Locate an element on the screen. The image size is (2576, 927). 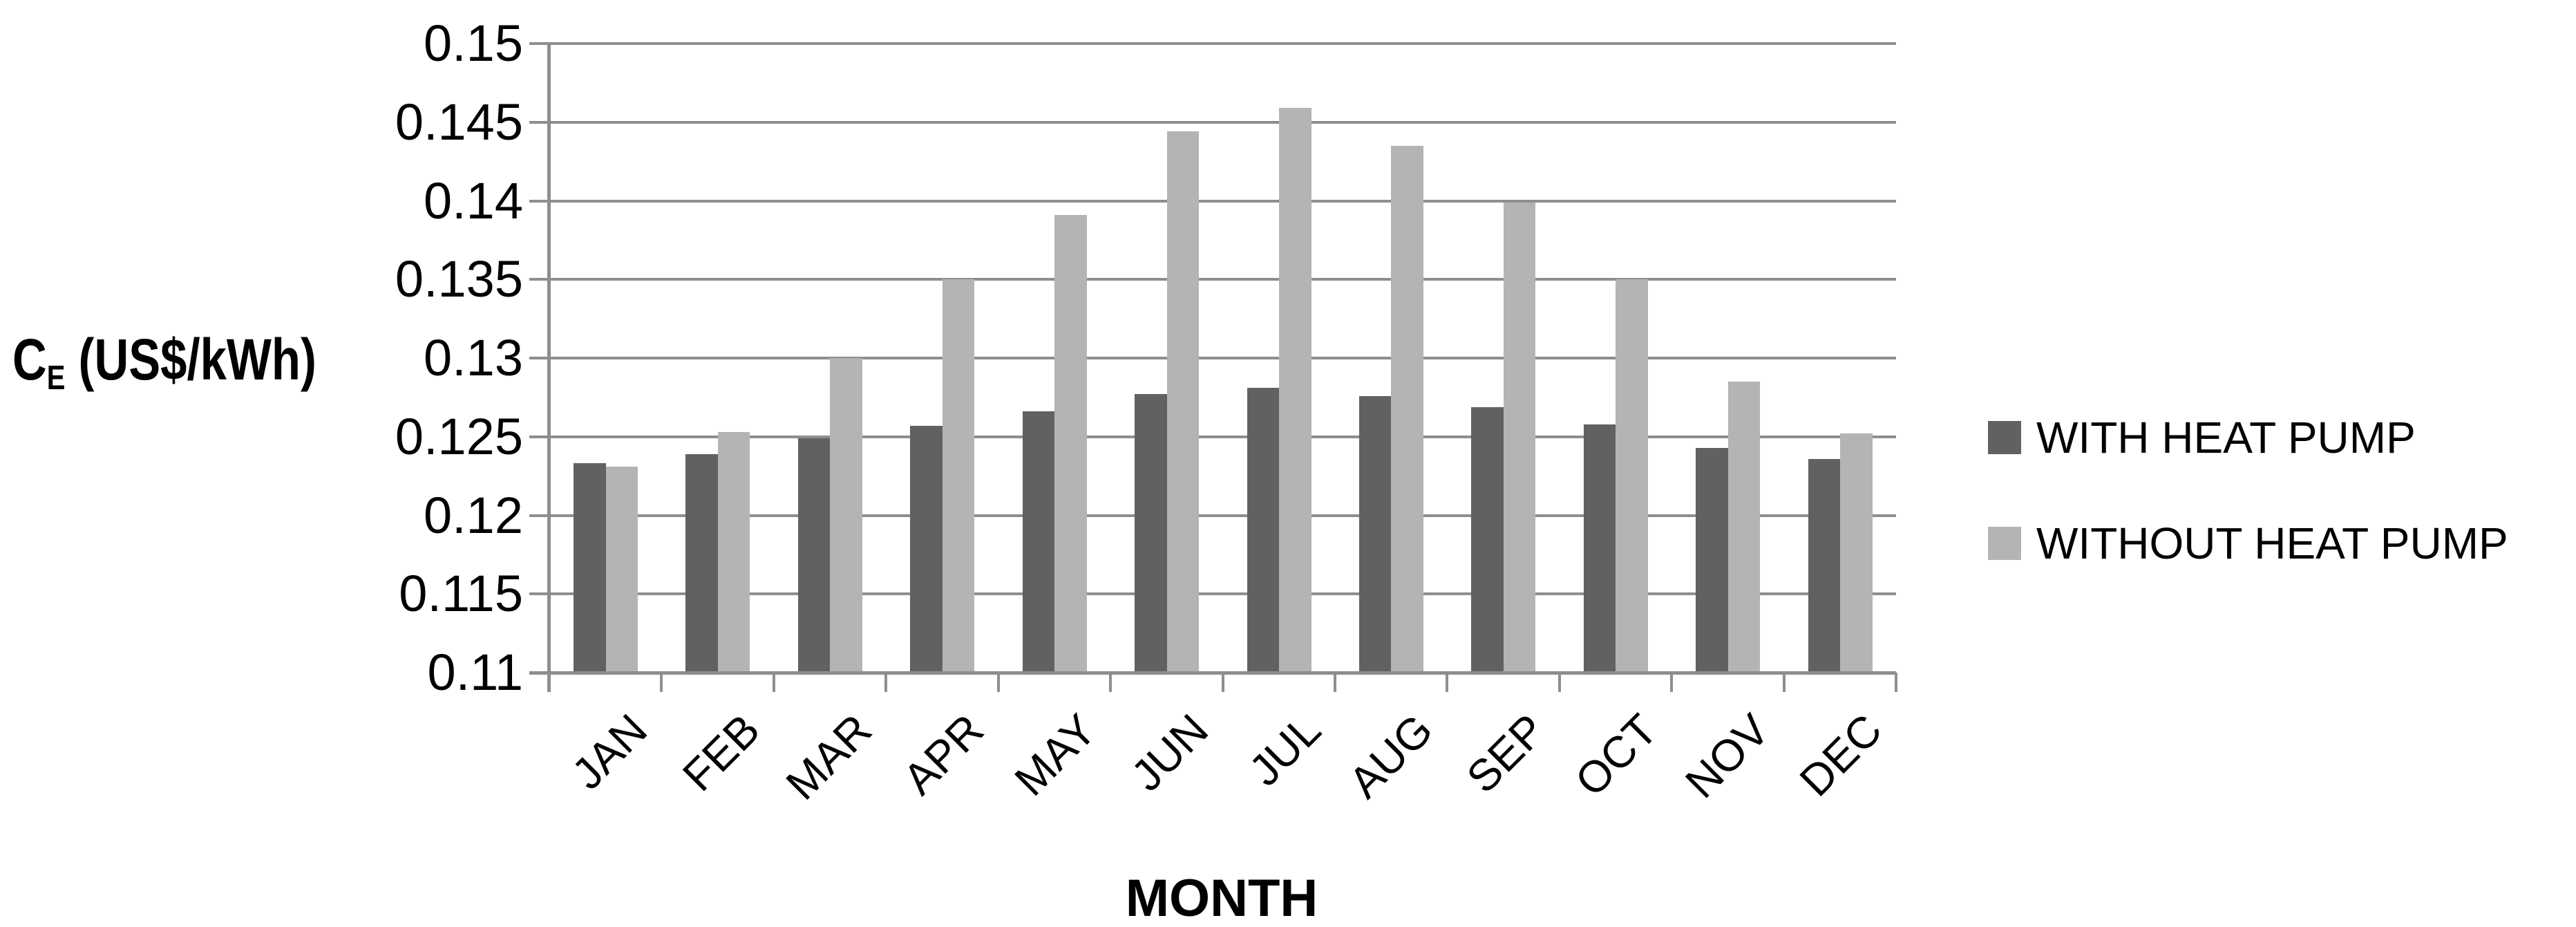
bar-with-heat-pump-may is located at coordinates (1038, 542).